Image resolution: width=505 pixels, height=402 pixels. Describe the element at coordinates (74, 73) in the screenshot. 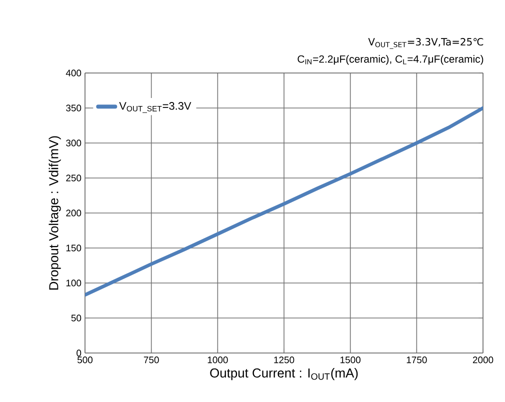

I see `y-tick-label: 400` at that location.